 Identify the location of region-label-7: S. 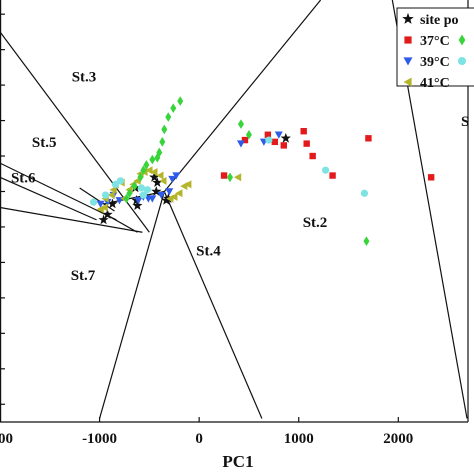
(465, 122).